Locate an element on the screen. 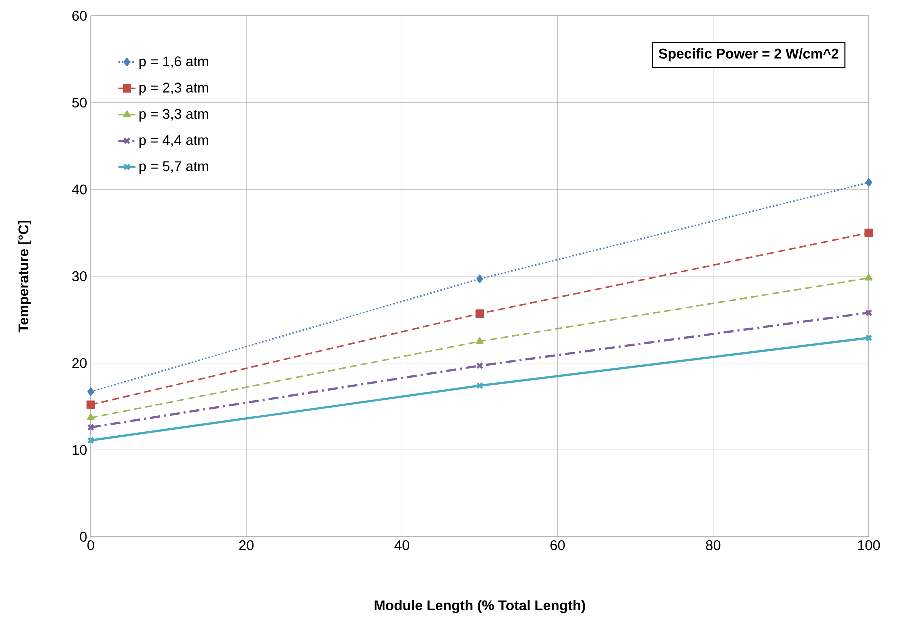 The height and width of the screenshot is (621, 906). legend-label: p = 1,6 atm is located at coordinates (174, 63).